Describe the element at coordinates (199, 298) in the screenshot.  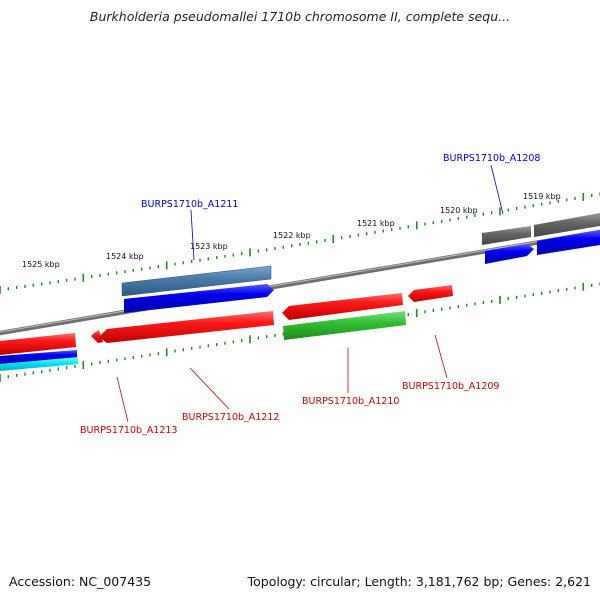
I see `gene-feature-A1211-cds` at that location.